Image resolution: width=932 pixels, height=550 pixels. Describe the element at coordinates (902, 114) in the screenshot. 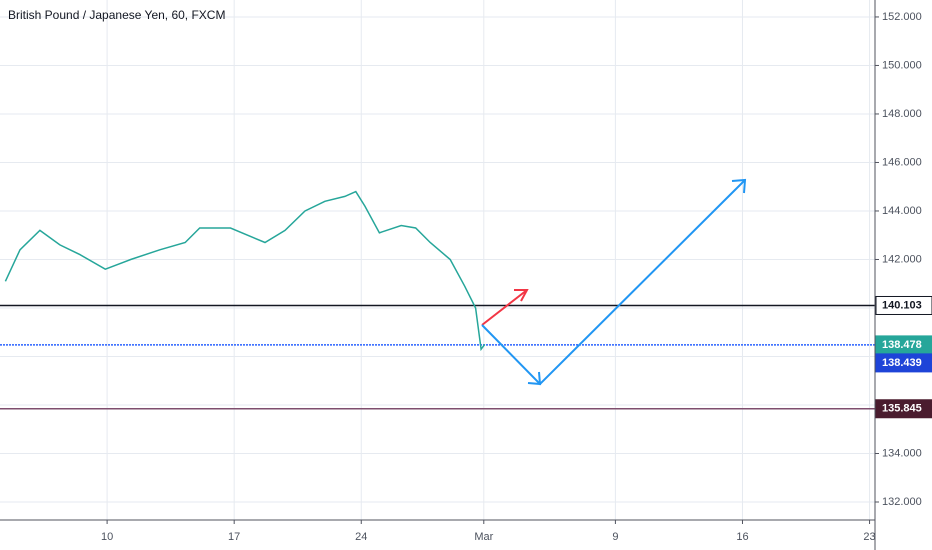

I see `y-tick-label: 148.000` at that location.